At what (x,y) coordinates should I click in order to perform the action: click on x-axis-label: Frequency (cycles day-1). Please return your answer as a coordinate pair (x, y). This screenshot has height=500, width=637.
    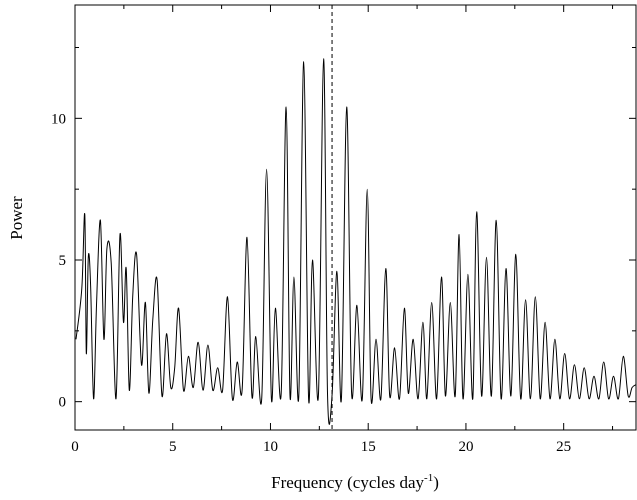
    Looking at the image, I should click on (355, 482).